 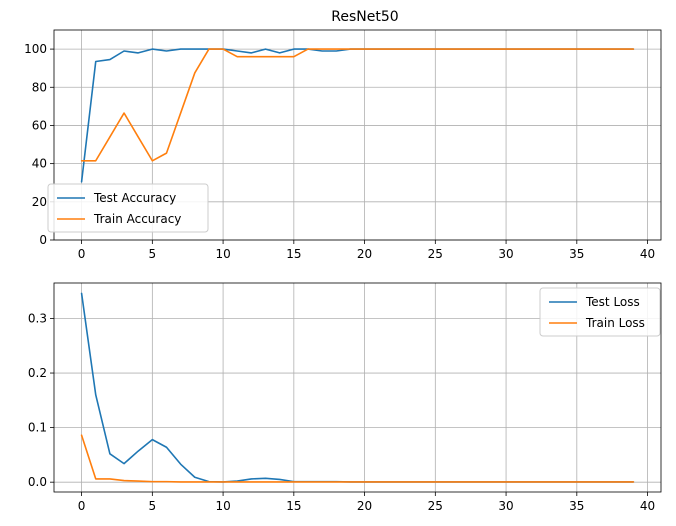 I want to click on series-line-train-loss, so click(x=357, y=458).